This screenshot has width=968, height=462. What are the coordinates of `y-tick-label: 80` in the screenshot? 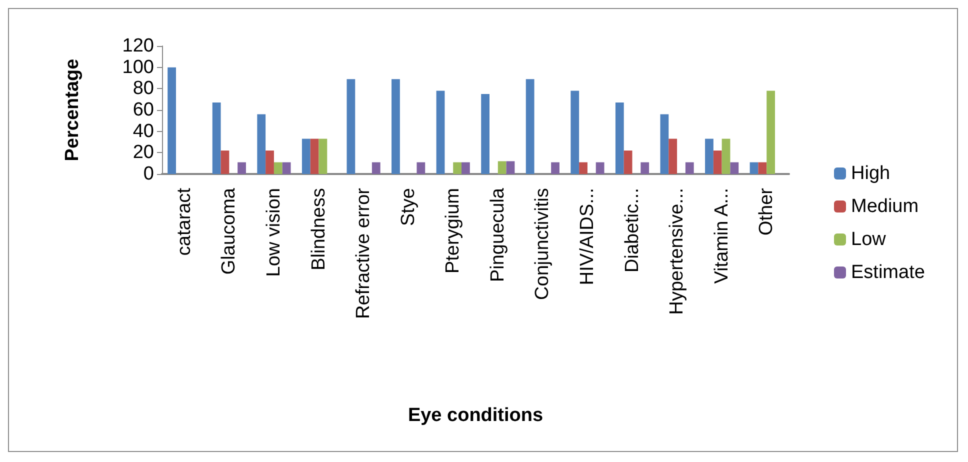 It's located at (143, 89).